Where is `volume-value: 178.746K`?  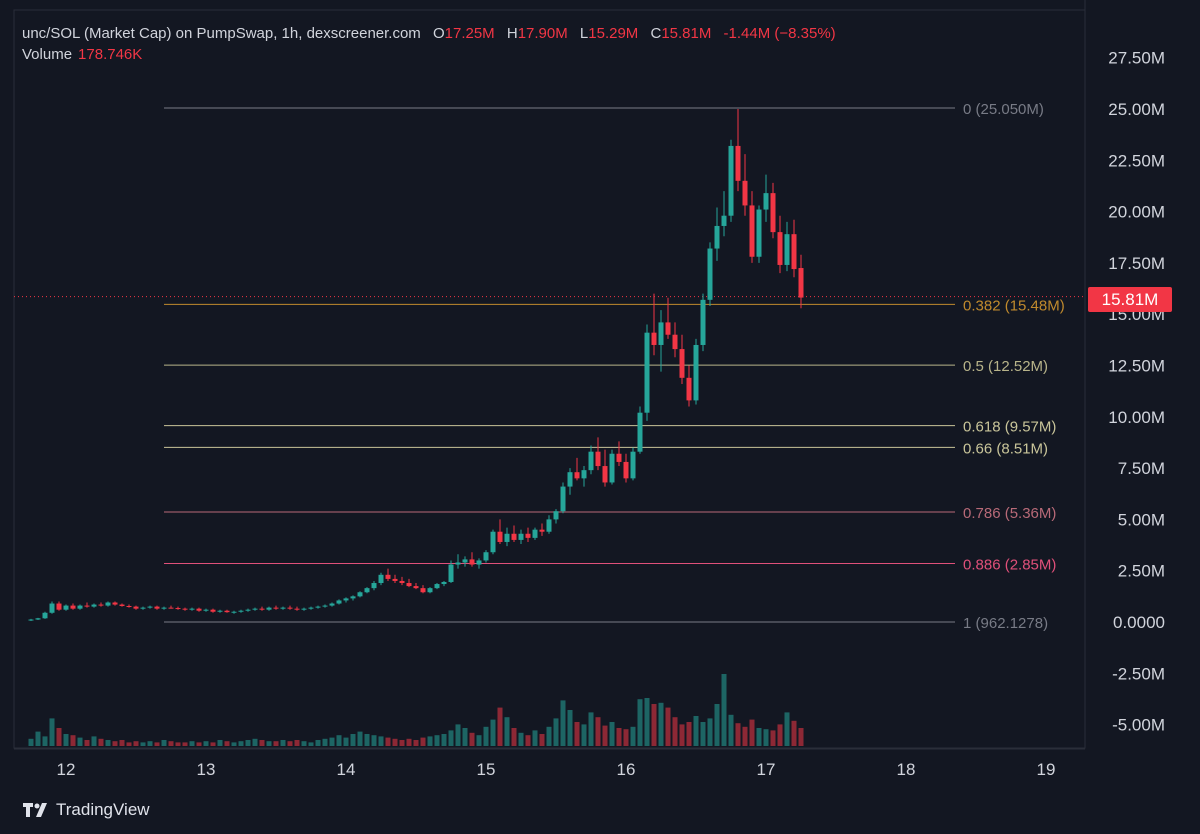 volume-value: 178.746K is located at coordinates (110, 54).